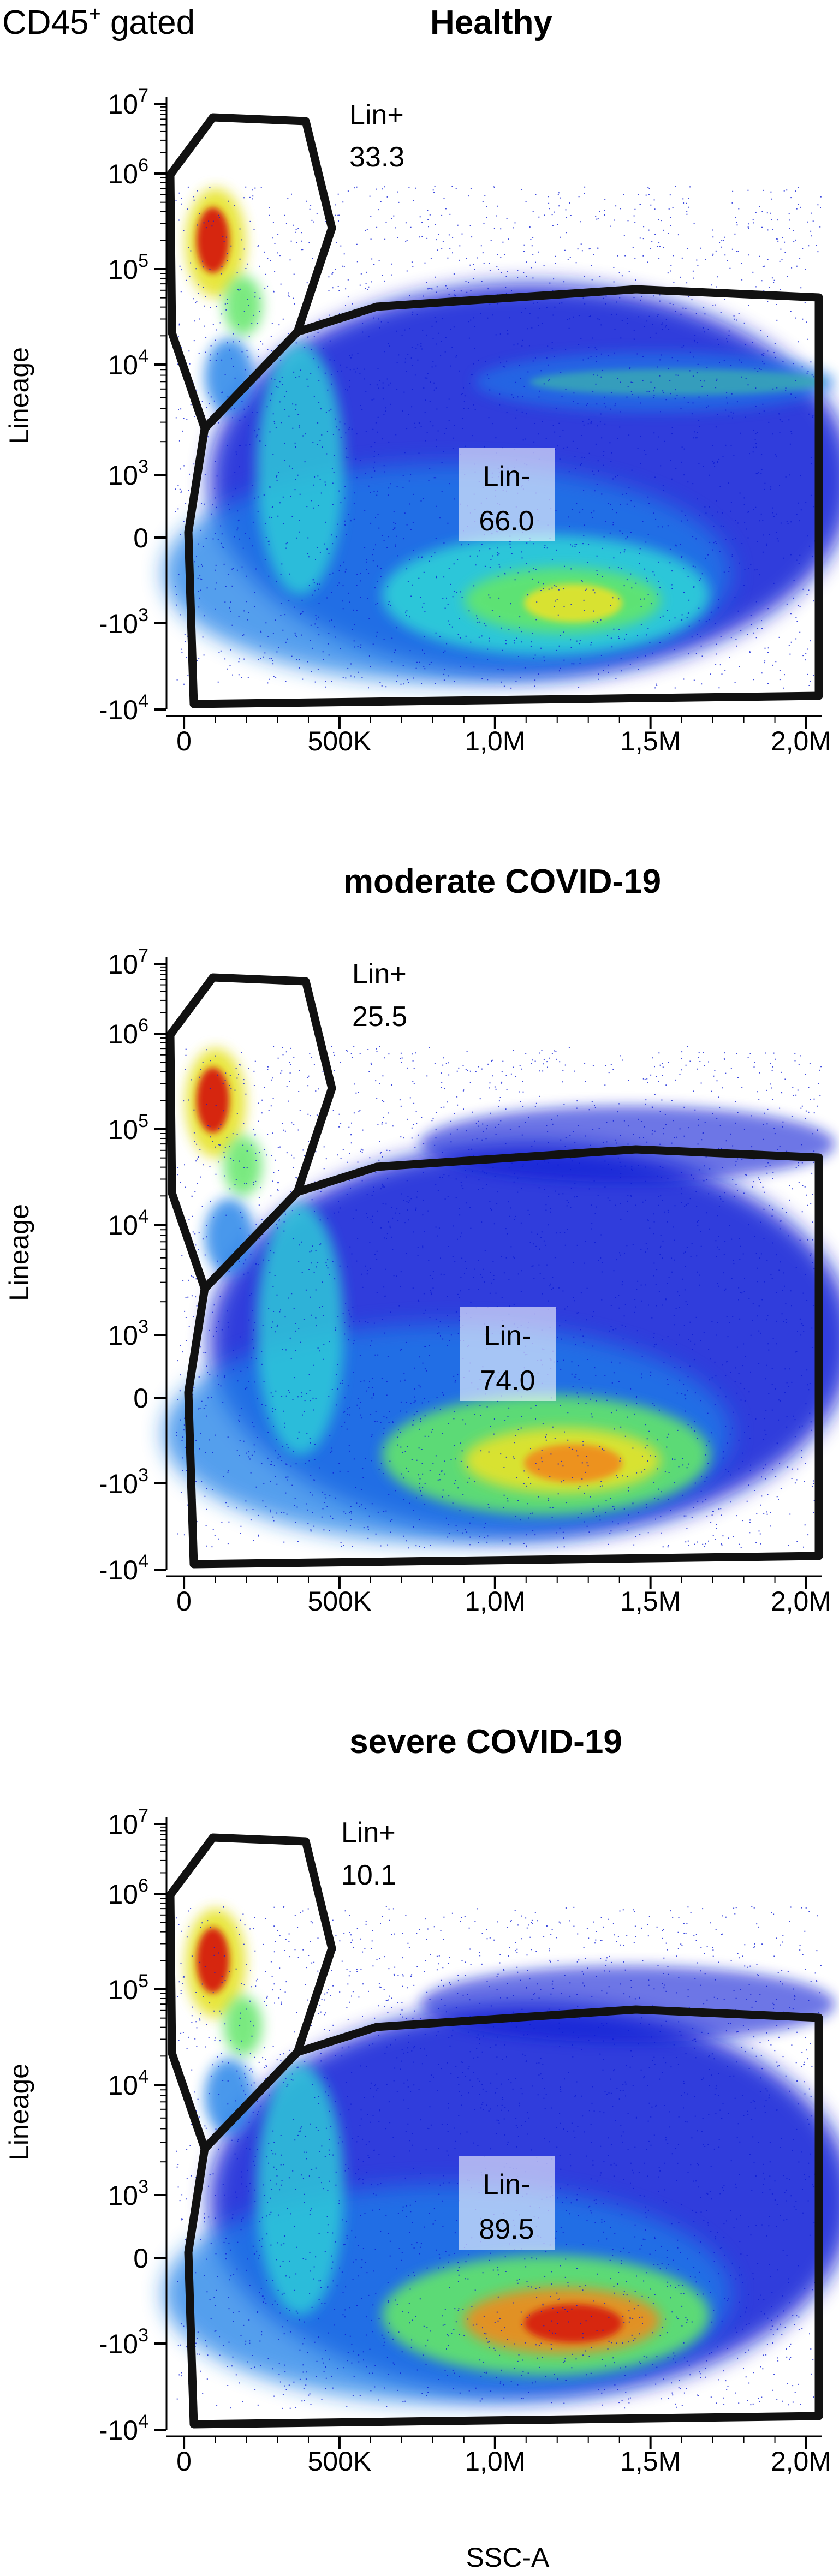  Describe the element at coordinates (377, 157) in the screenshot. I see `gate-lin-plus-percent: 33.3` at that location.